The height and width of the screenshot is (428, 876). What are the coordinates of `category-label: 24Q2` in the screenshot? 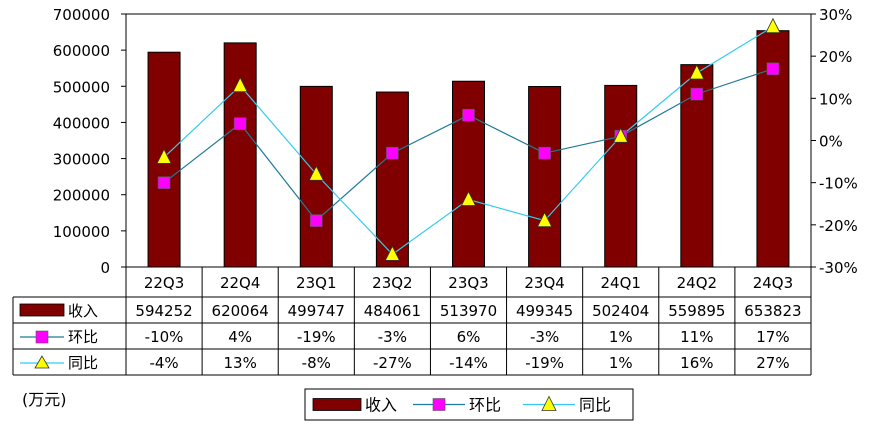 It's located at (697, 283).